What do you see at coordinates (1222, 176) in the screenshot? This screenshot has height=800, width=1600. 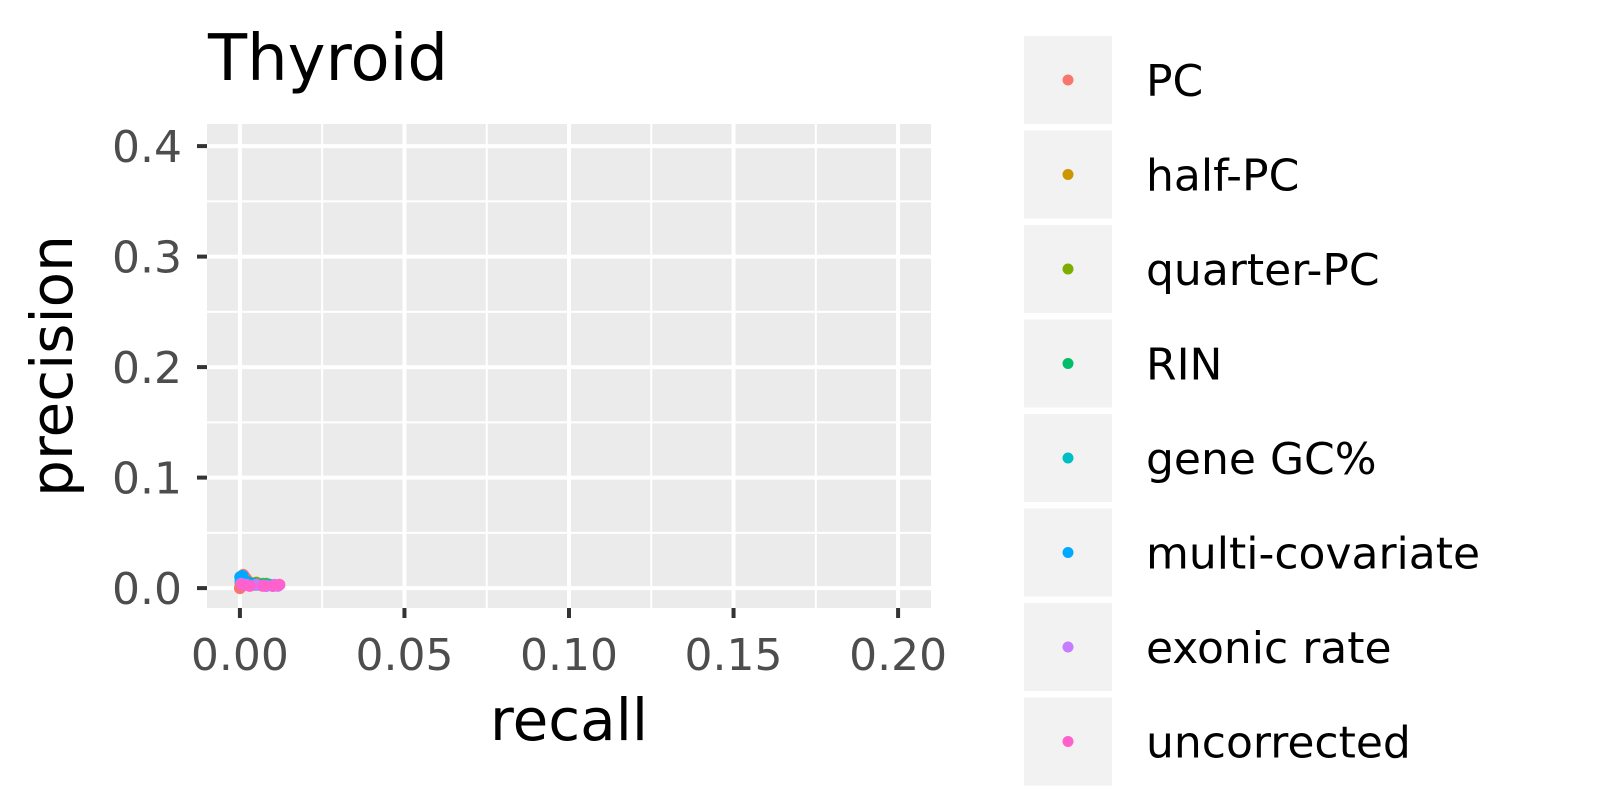 I see `legend-label: half-PC` at bounding box center [1222, 176].